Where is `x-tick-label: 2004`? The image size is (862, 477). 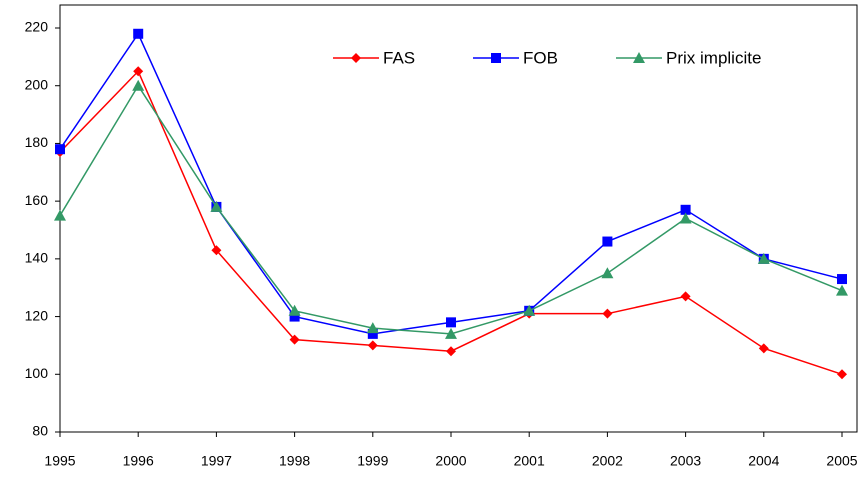 x-tick-label: 2004 is located at coordinates (763, 461).